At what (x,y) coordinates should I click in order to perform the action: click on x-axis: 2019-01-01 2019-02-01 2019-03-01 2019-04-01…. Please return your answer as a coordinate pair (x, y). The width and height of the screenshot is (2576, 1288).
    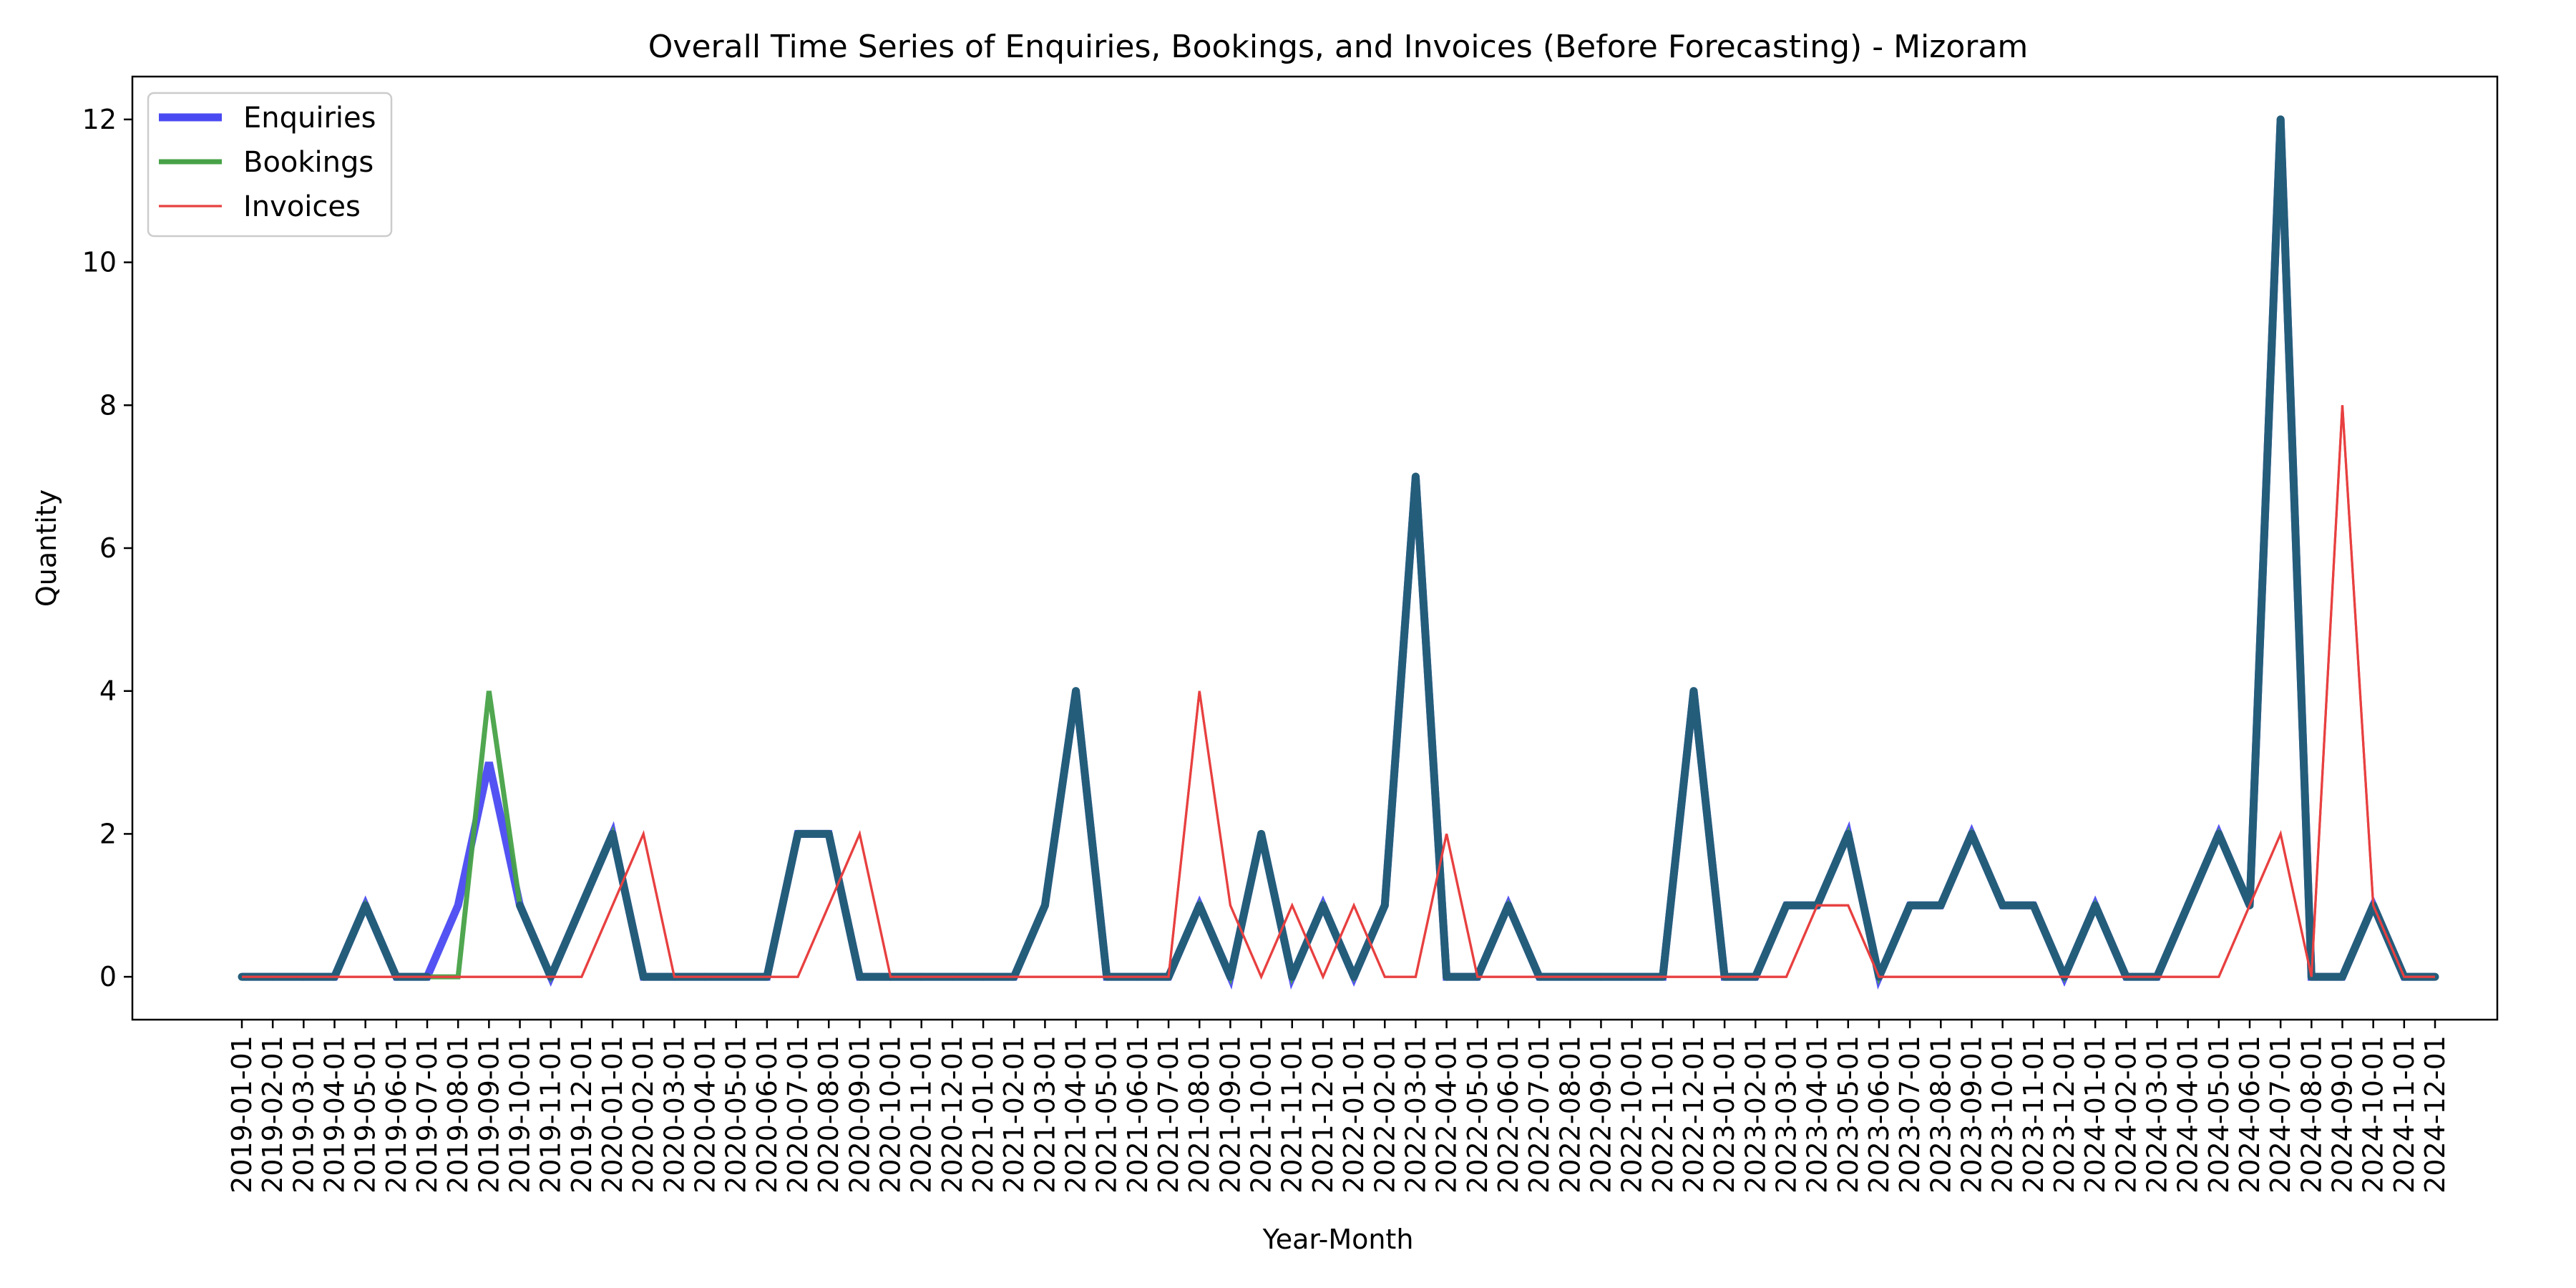
    Looking at the image, I should click on (1338, 1107).